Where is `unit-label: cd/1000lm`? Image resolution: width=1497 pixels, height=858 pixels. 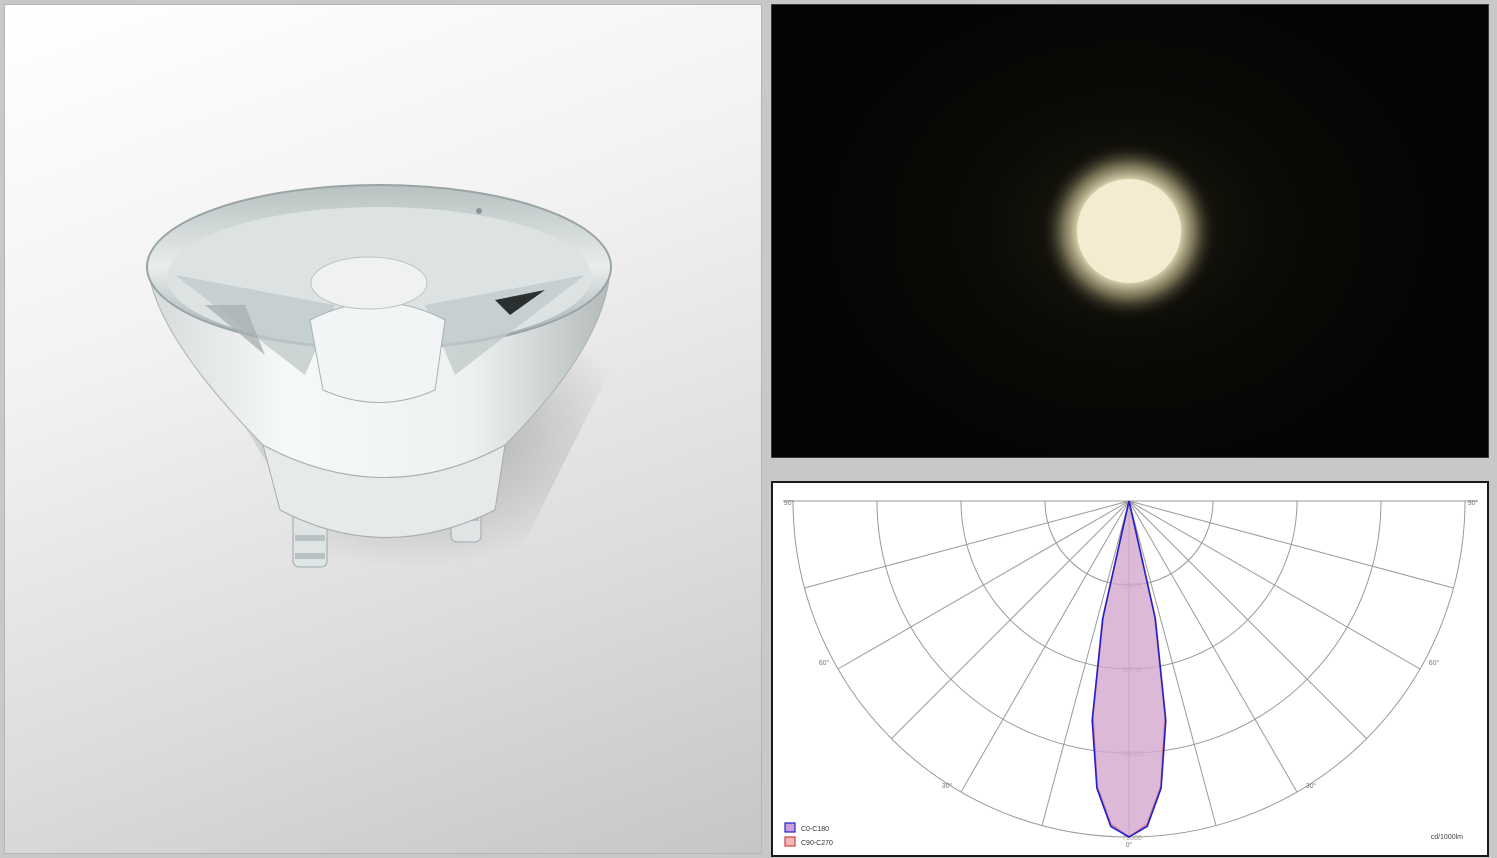 unit-label: cd/1000lm is located at coordinates (1447, 837).